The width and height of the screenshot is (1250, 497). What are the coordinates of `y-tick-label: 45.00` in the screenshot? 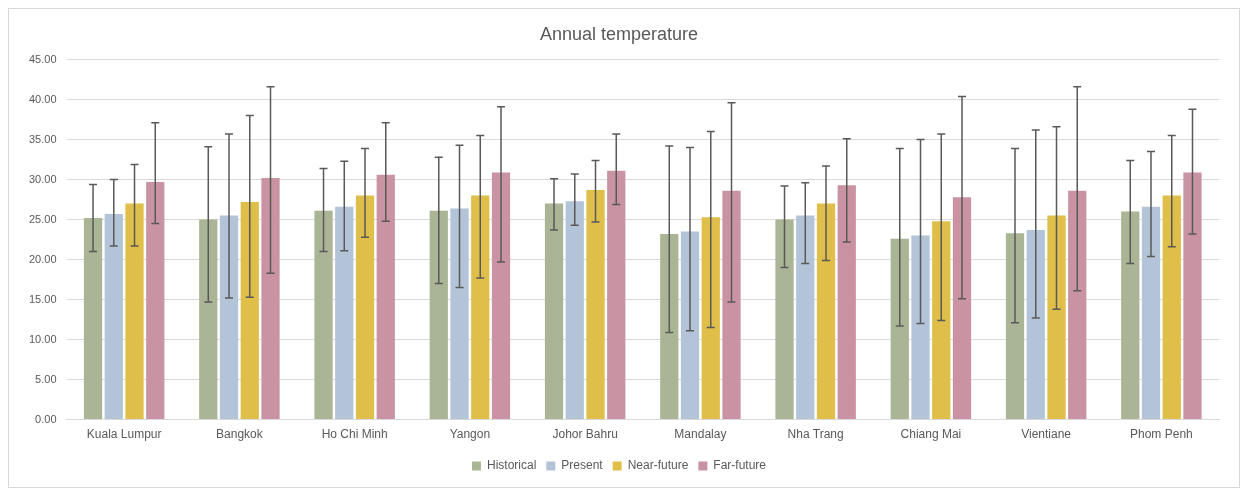 It's located at (43, 58).